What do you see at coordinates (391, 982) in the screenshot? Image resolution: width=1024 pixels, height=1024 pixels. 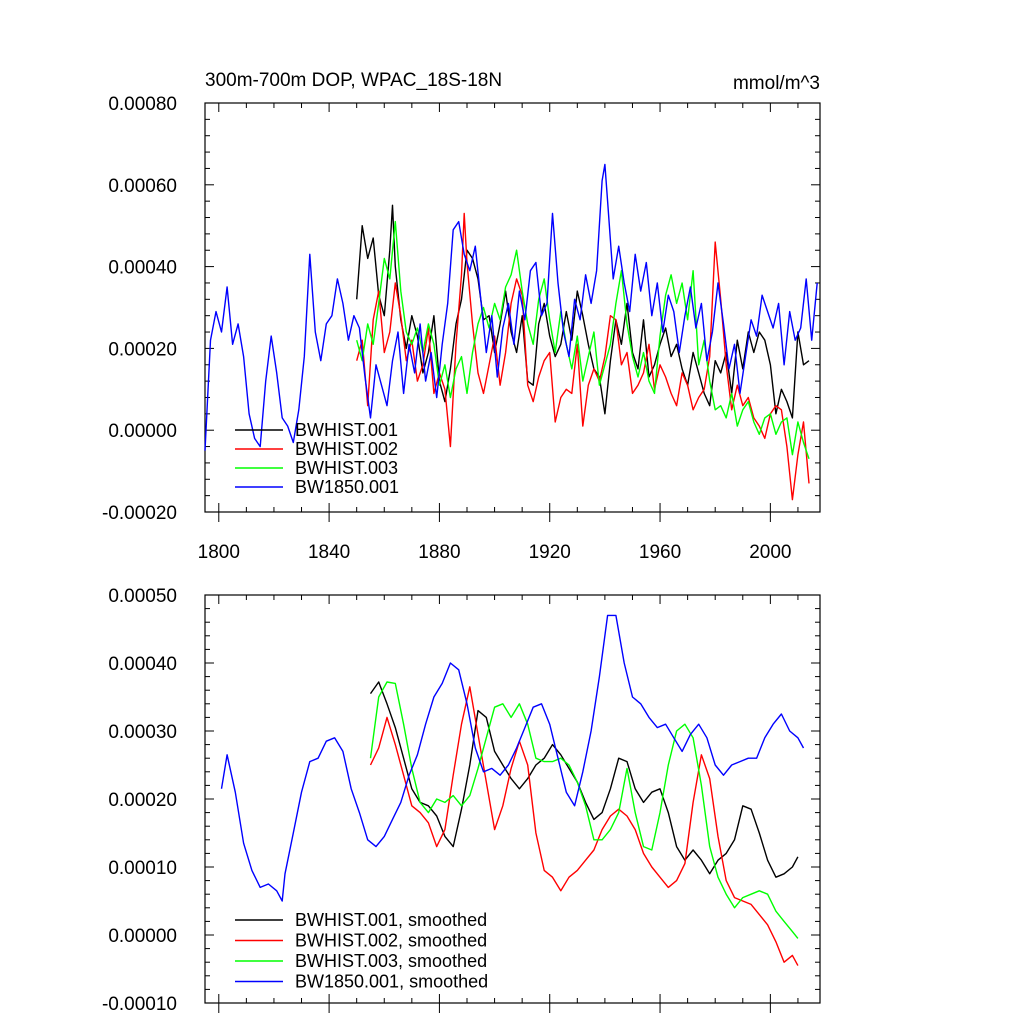 I see `legend-label: BW1850.001, smoothed` at bounding box center [391, 982].